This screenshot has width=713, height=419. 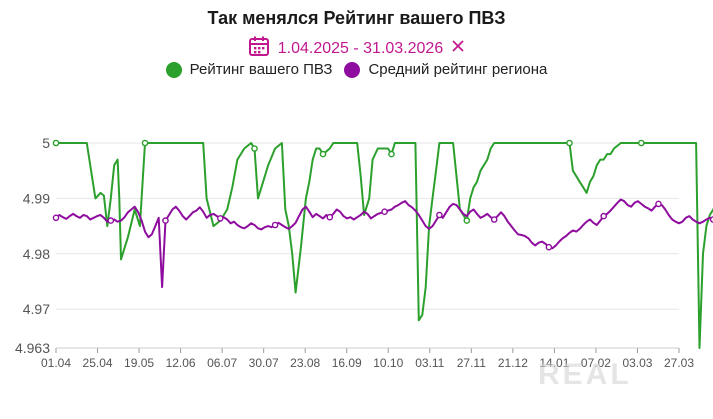 I want to click on x-tick-label: 16.09, so click(x=347, y=363).